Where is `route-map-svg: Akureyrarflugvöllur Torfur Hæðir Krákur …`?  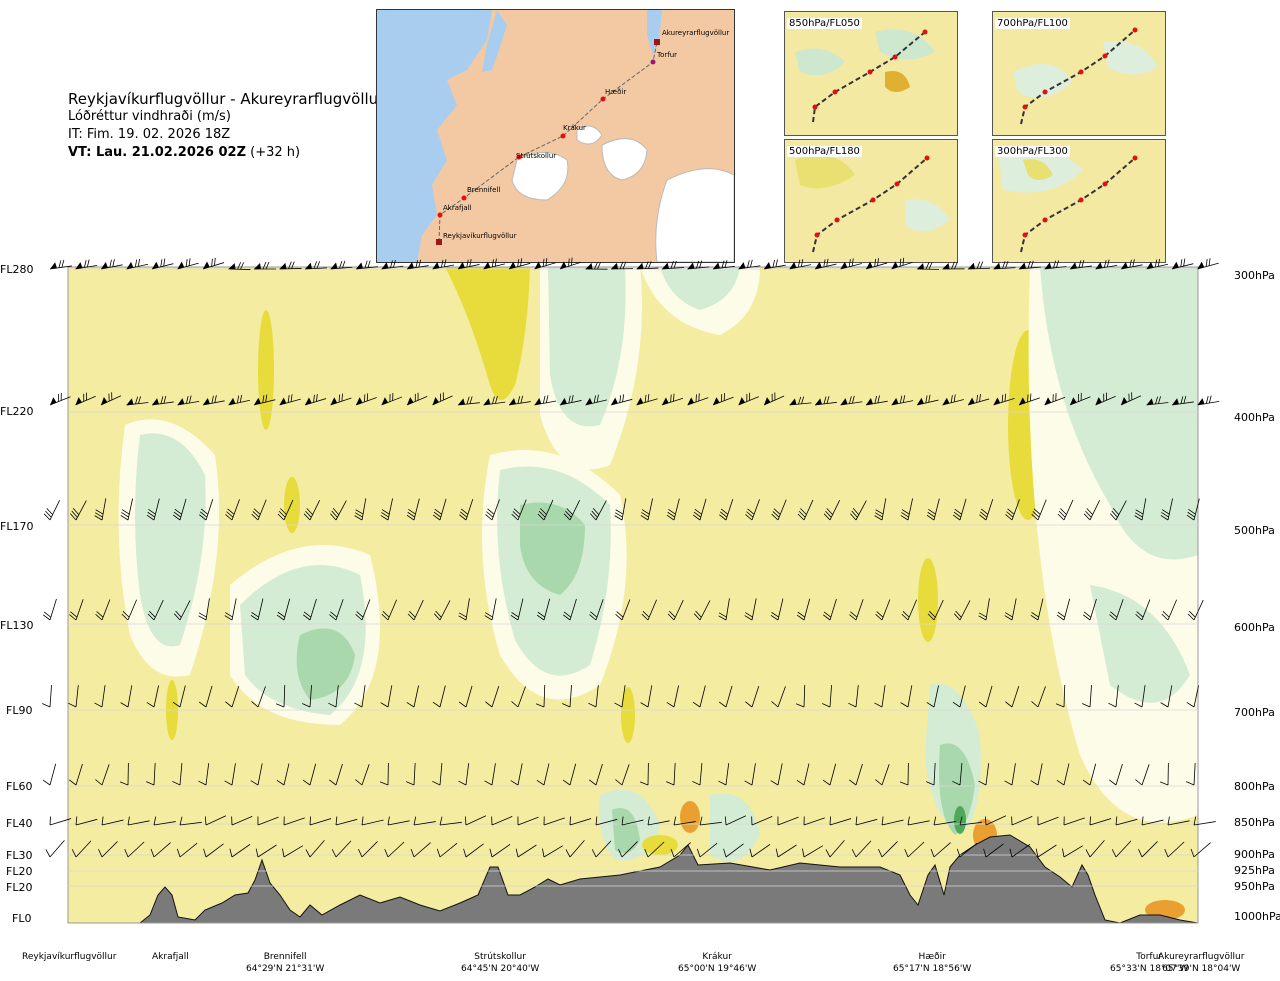 route-map-svg: Akureyrarflugvöllur Torfur Hæðir Krákur … is located at coordinates (555, 136).